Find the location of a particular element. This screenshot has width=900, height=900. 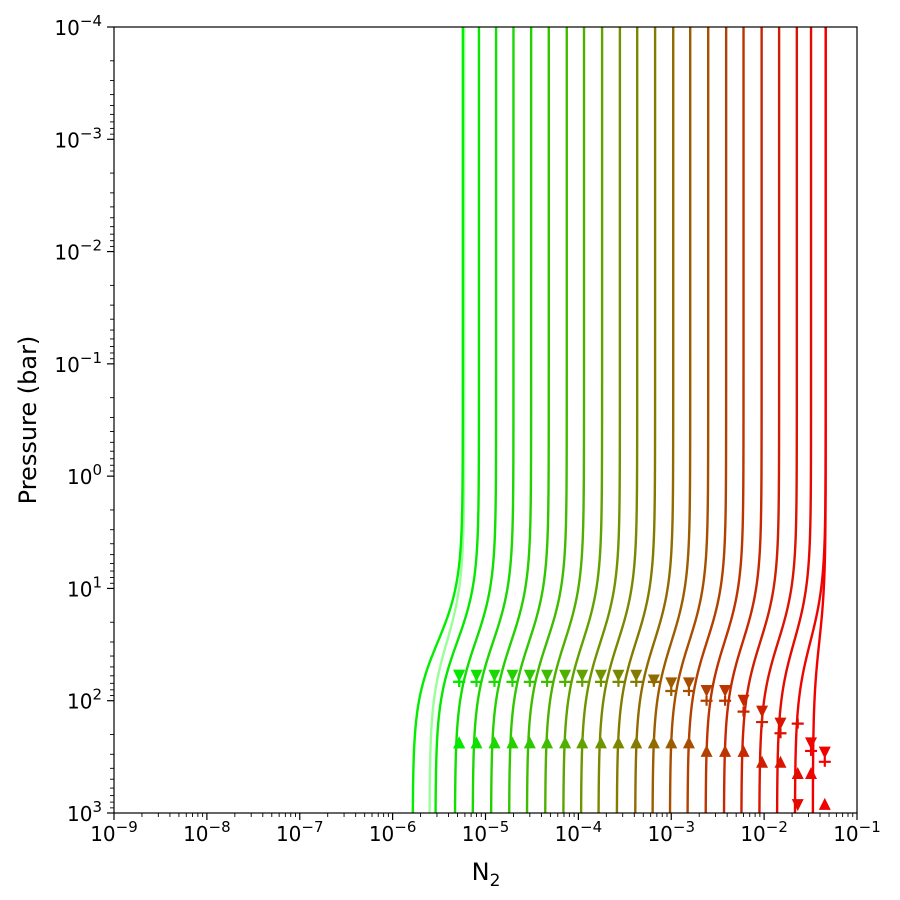

y-tick-label: 10³ is located at coordinates (84, 812).